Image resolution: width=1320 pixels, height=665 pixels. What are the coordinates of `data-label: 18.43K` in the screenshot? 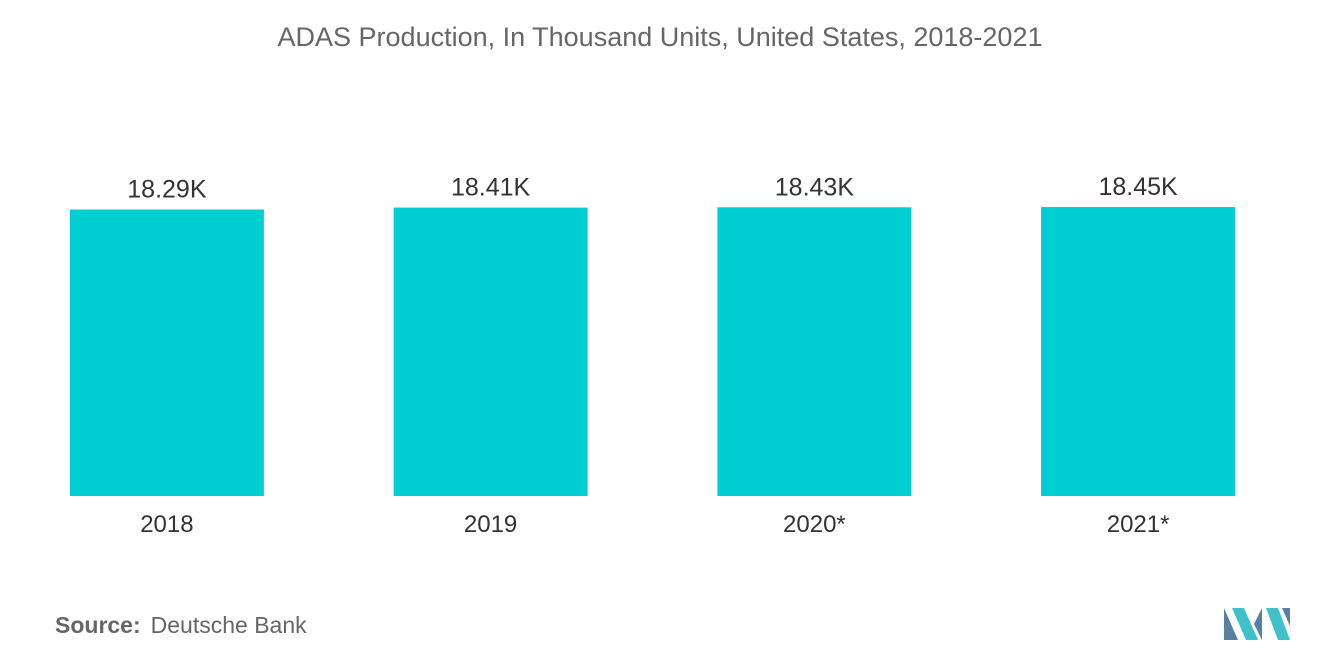 It's located at (815, 187).